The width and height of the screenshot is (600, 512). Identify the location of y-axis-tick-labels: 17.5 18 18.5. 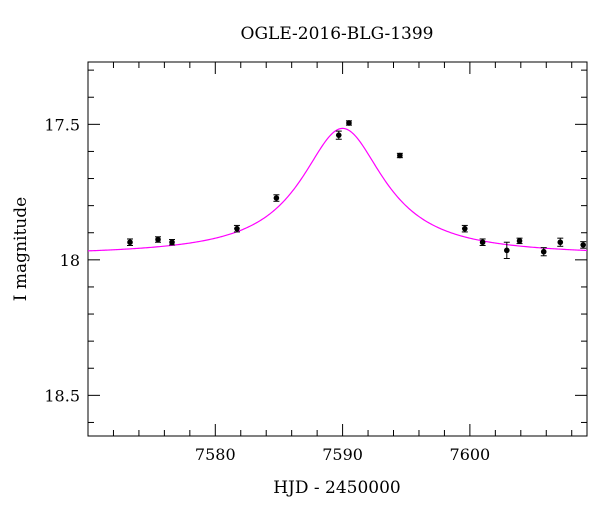
(62, 260).